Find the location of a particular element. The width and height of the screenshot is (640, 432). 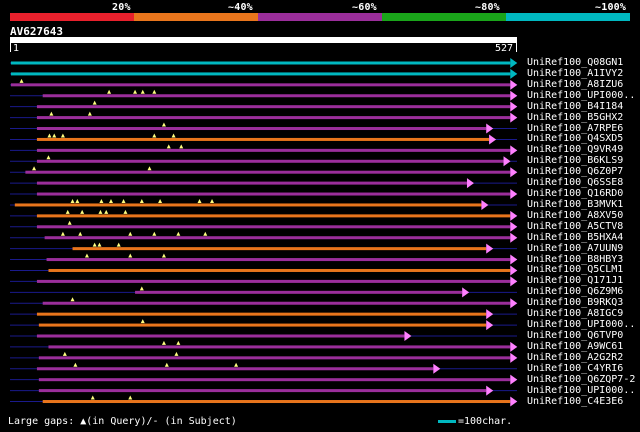

hit-label: UniRef100_A8XV50 is located at coordinates (575, 215).